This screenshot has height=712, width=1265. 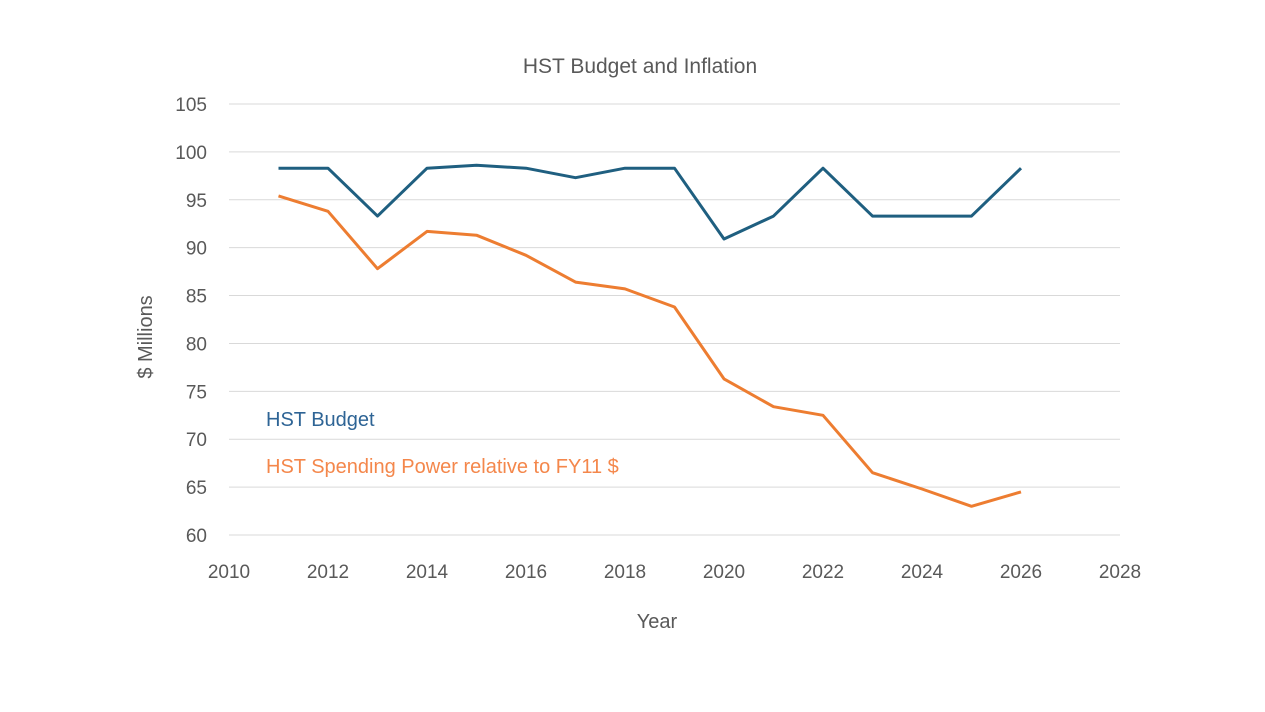 What do you see at coordinates (625, 572) in the screenshot?
I see `x-tick-label: 2018` at bounding box center [625, 572].